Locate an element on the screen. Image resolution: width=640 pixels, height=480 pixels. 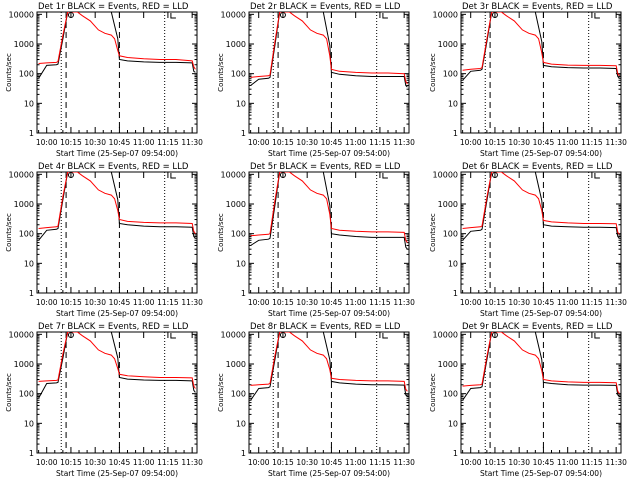
panel-title: Det 9r BLACK = Events, RED = LLD is located at coordinates (537, 327).